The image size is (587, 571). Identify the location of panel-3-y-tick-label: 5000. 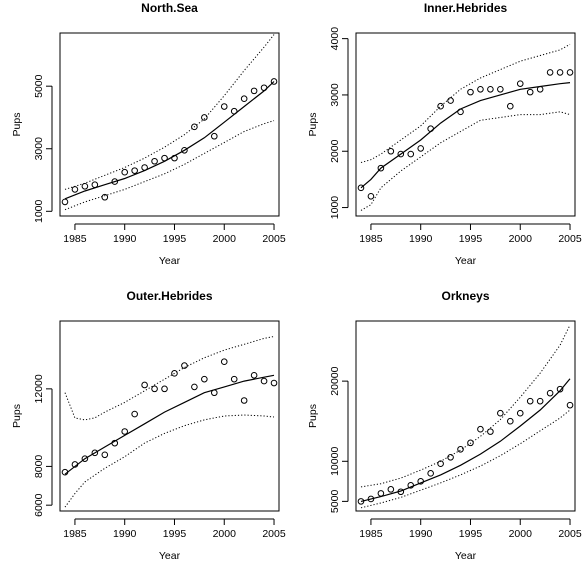
(335, 502).